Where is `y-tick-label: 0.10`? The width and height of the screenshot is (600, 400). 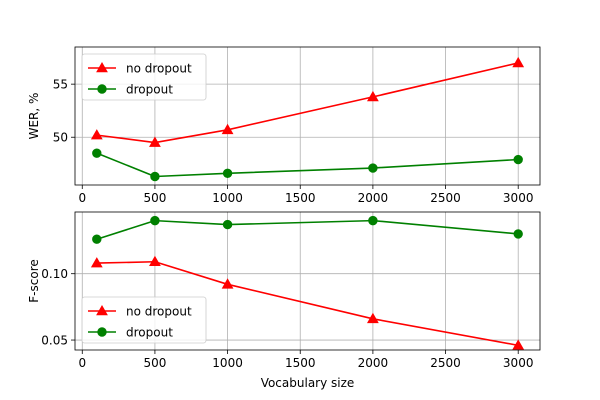
y-tick-label: 0.10 is located at coordinates (54, 274).